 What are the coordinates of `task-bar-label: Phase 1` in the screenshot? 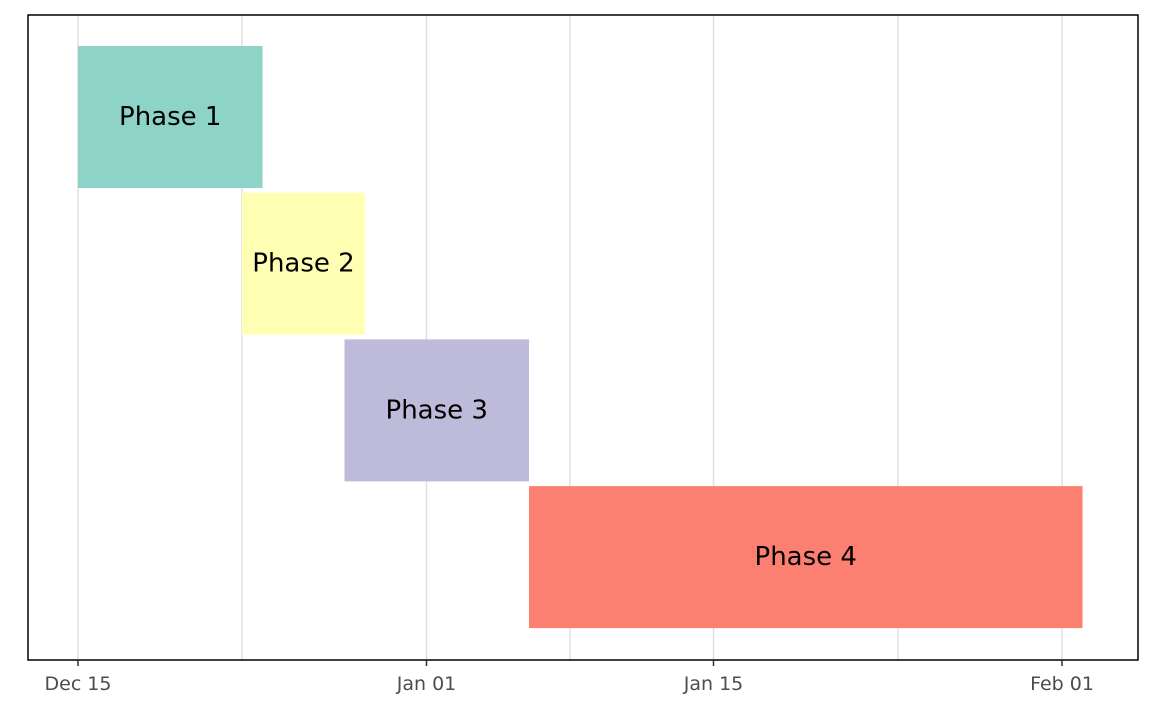 It's located at (170, 117).